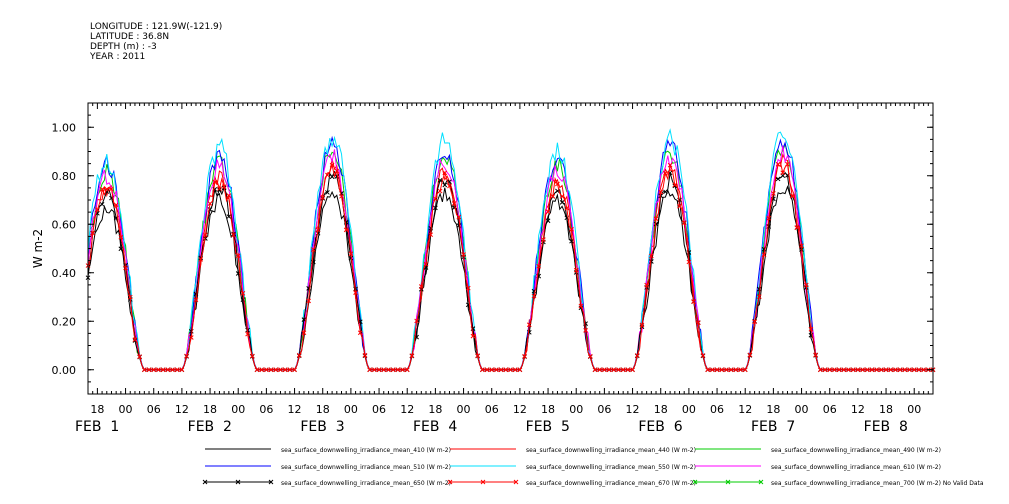  What do you see at coordinates (64, 224) in the screenshot?
I see `y-tick-label: 0.60` at bounding box center [64, 224].